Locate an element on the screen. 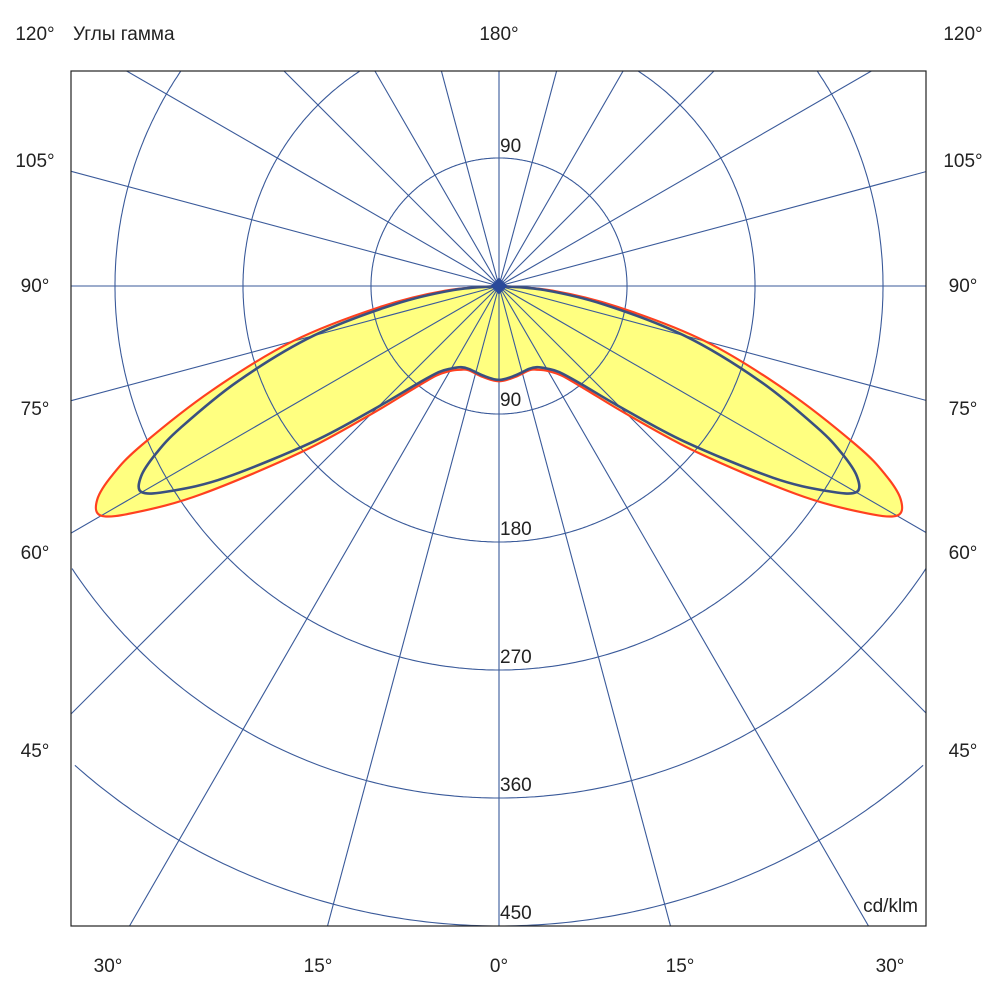  angle-label-left: 75° is located at coordinates (35, 409).